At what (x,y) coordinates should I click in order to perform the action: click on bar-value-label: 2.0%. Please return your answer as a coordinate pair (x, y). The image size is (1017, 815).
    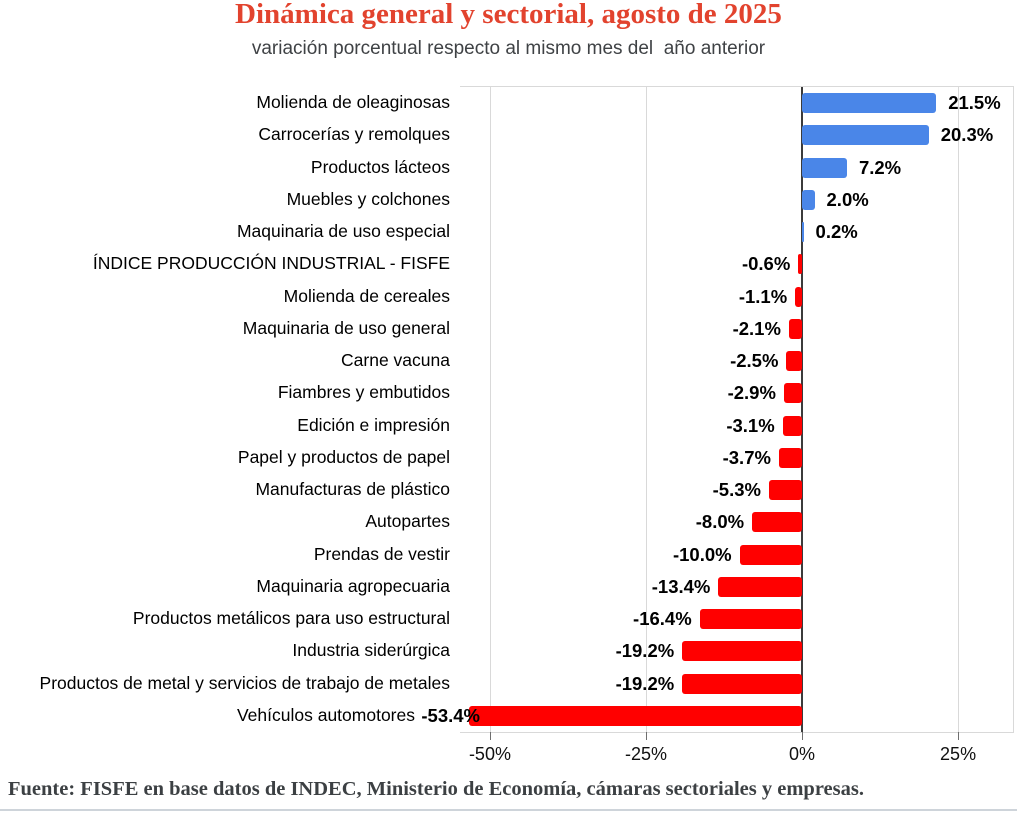
    Looking at the image, I should click on (847, 199).